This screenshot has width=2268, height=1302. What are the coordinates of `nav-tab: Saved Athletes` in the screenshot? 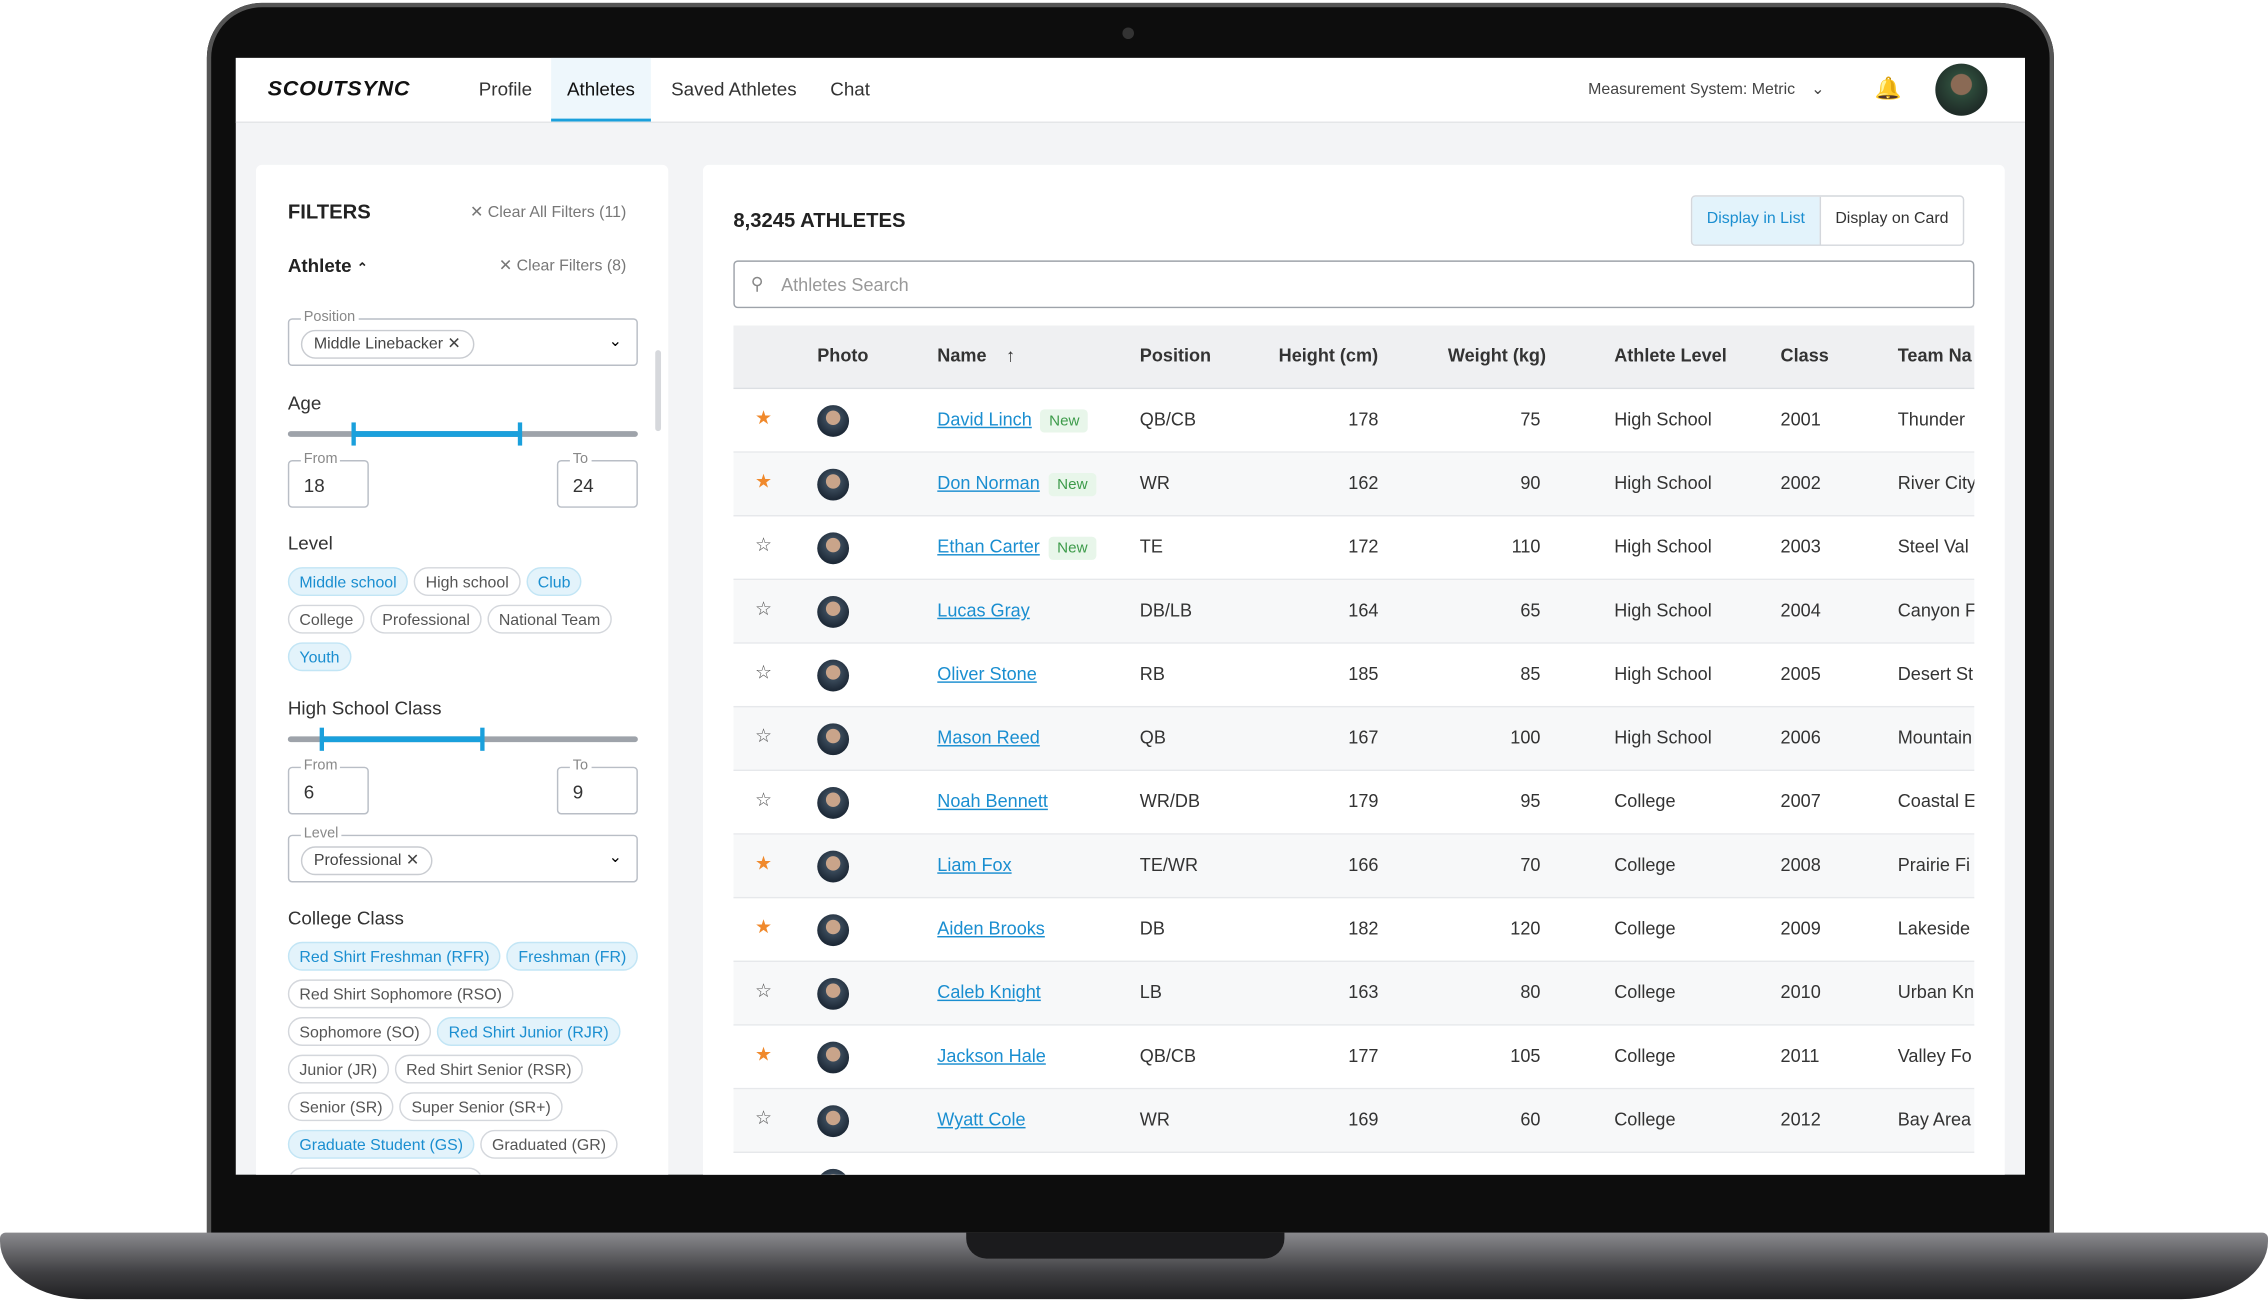 It's located at (734, 89).